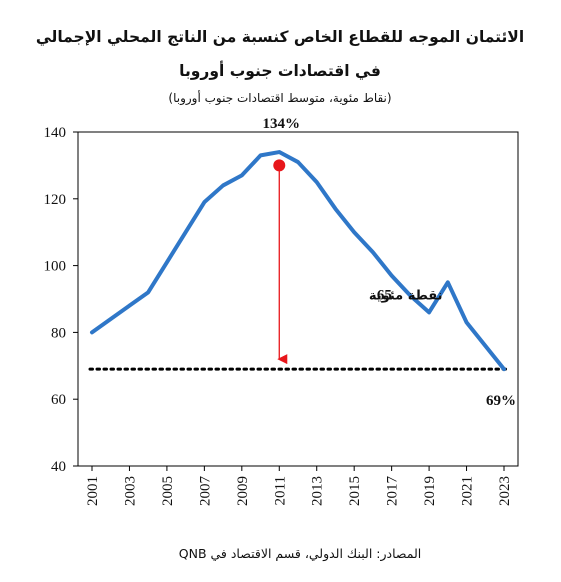  I want to click on chart-subtitle: (نقاط مئوية، متوسط اقتصادات جنوب أوروبا), so click(279, 98).